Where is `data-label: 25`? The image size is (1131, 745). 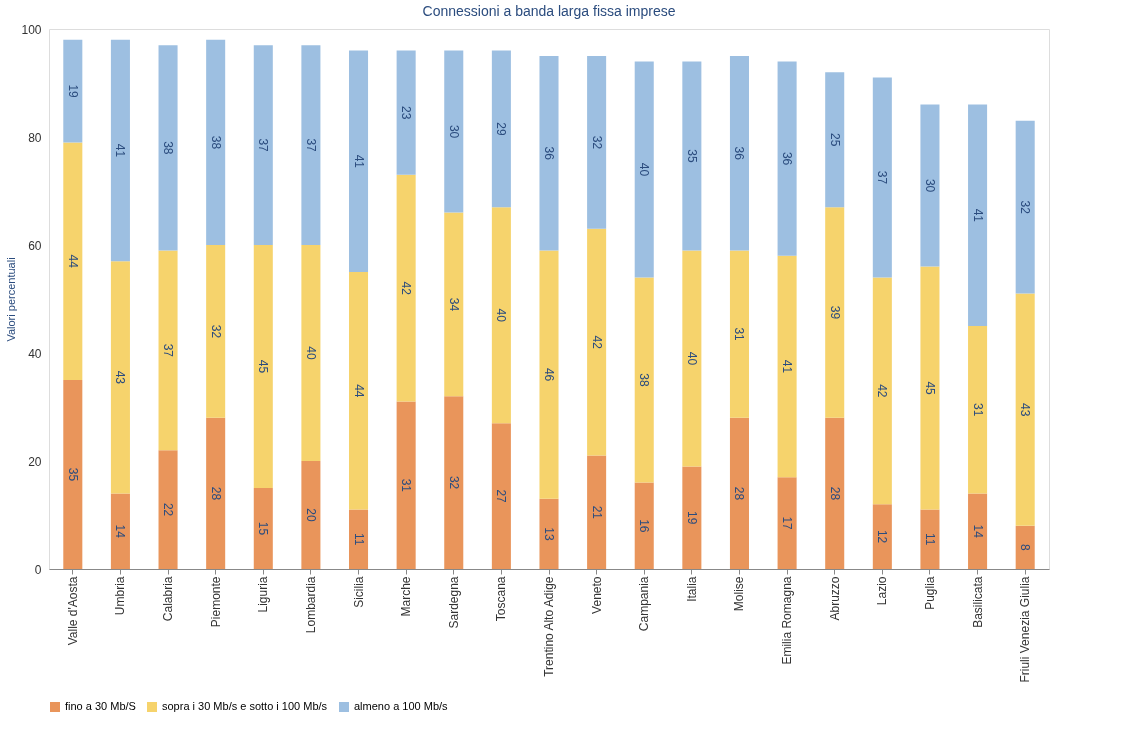
data-label: 25 is located at coordinates (834, 140).